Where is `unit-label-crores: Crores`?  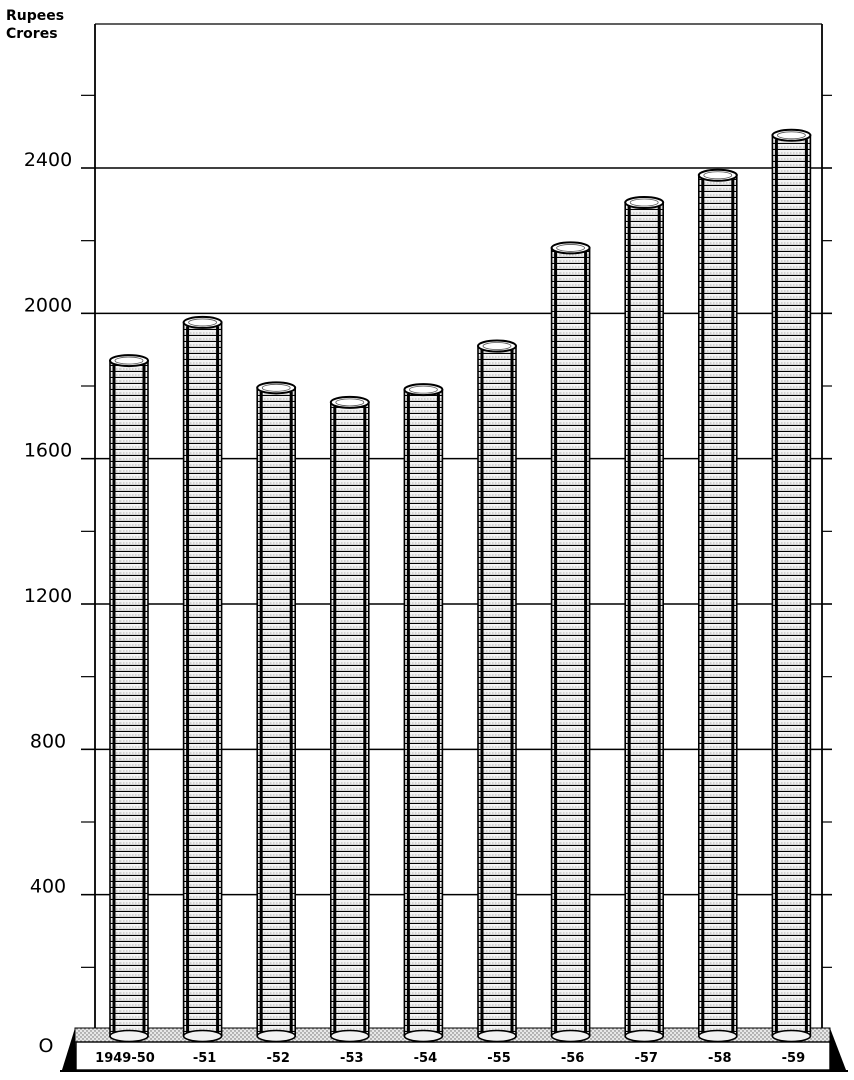
unit-label-crores: Crores is located at coordinates (32, 34).